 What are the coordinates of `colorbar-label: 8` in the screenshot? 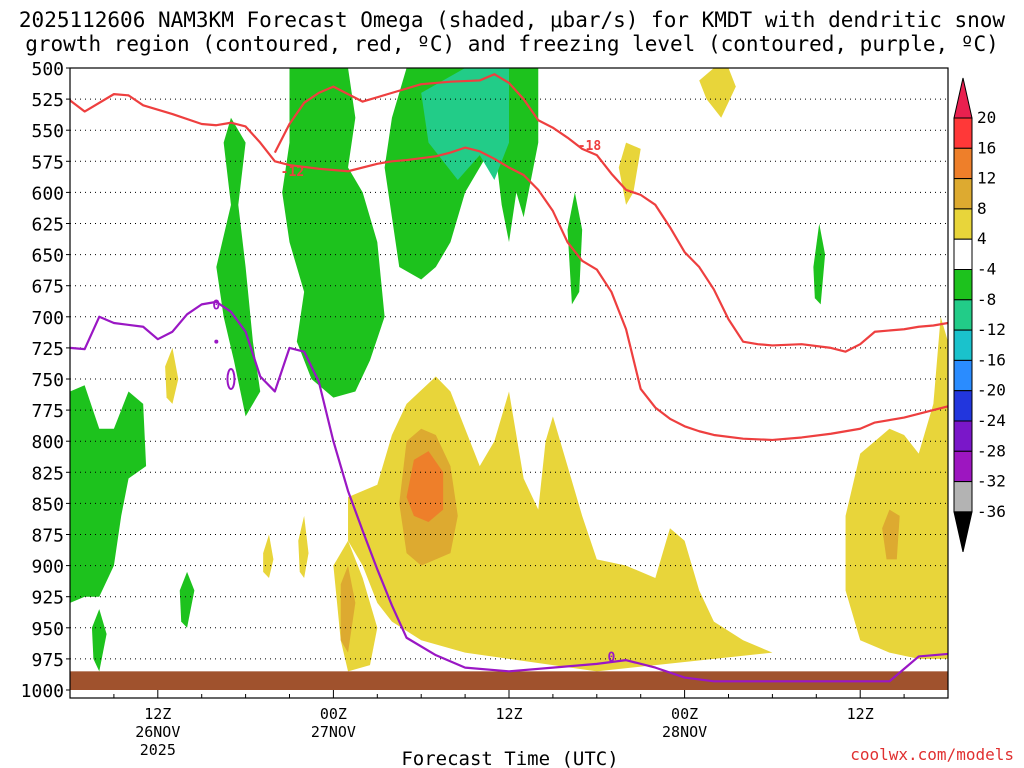 It's located at (982, 208).